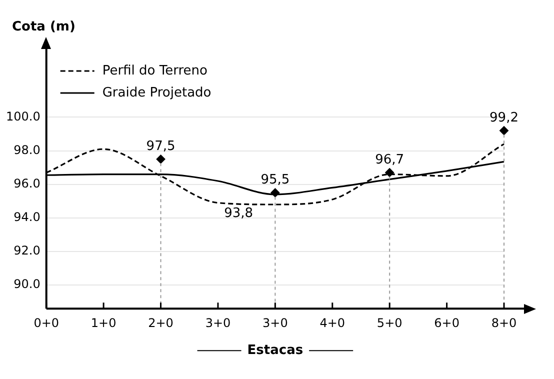 This screenshot has width=554, height=379. I want to click on y-tick-label: 90.0, so click(27, 284).